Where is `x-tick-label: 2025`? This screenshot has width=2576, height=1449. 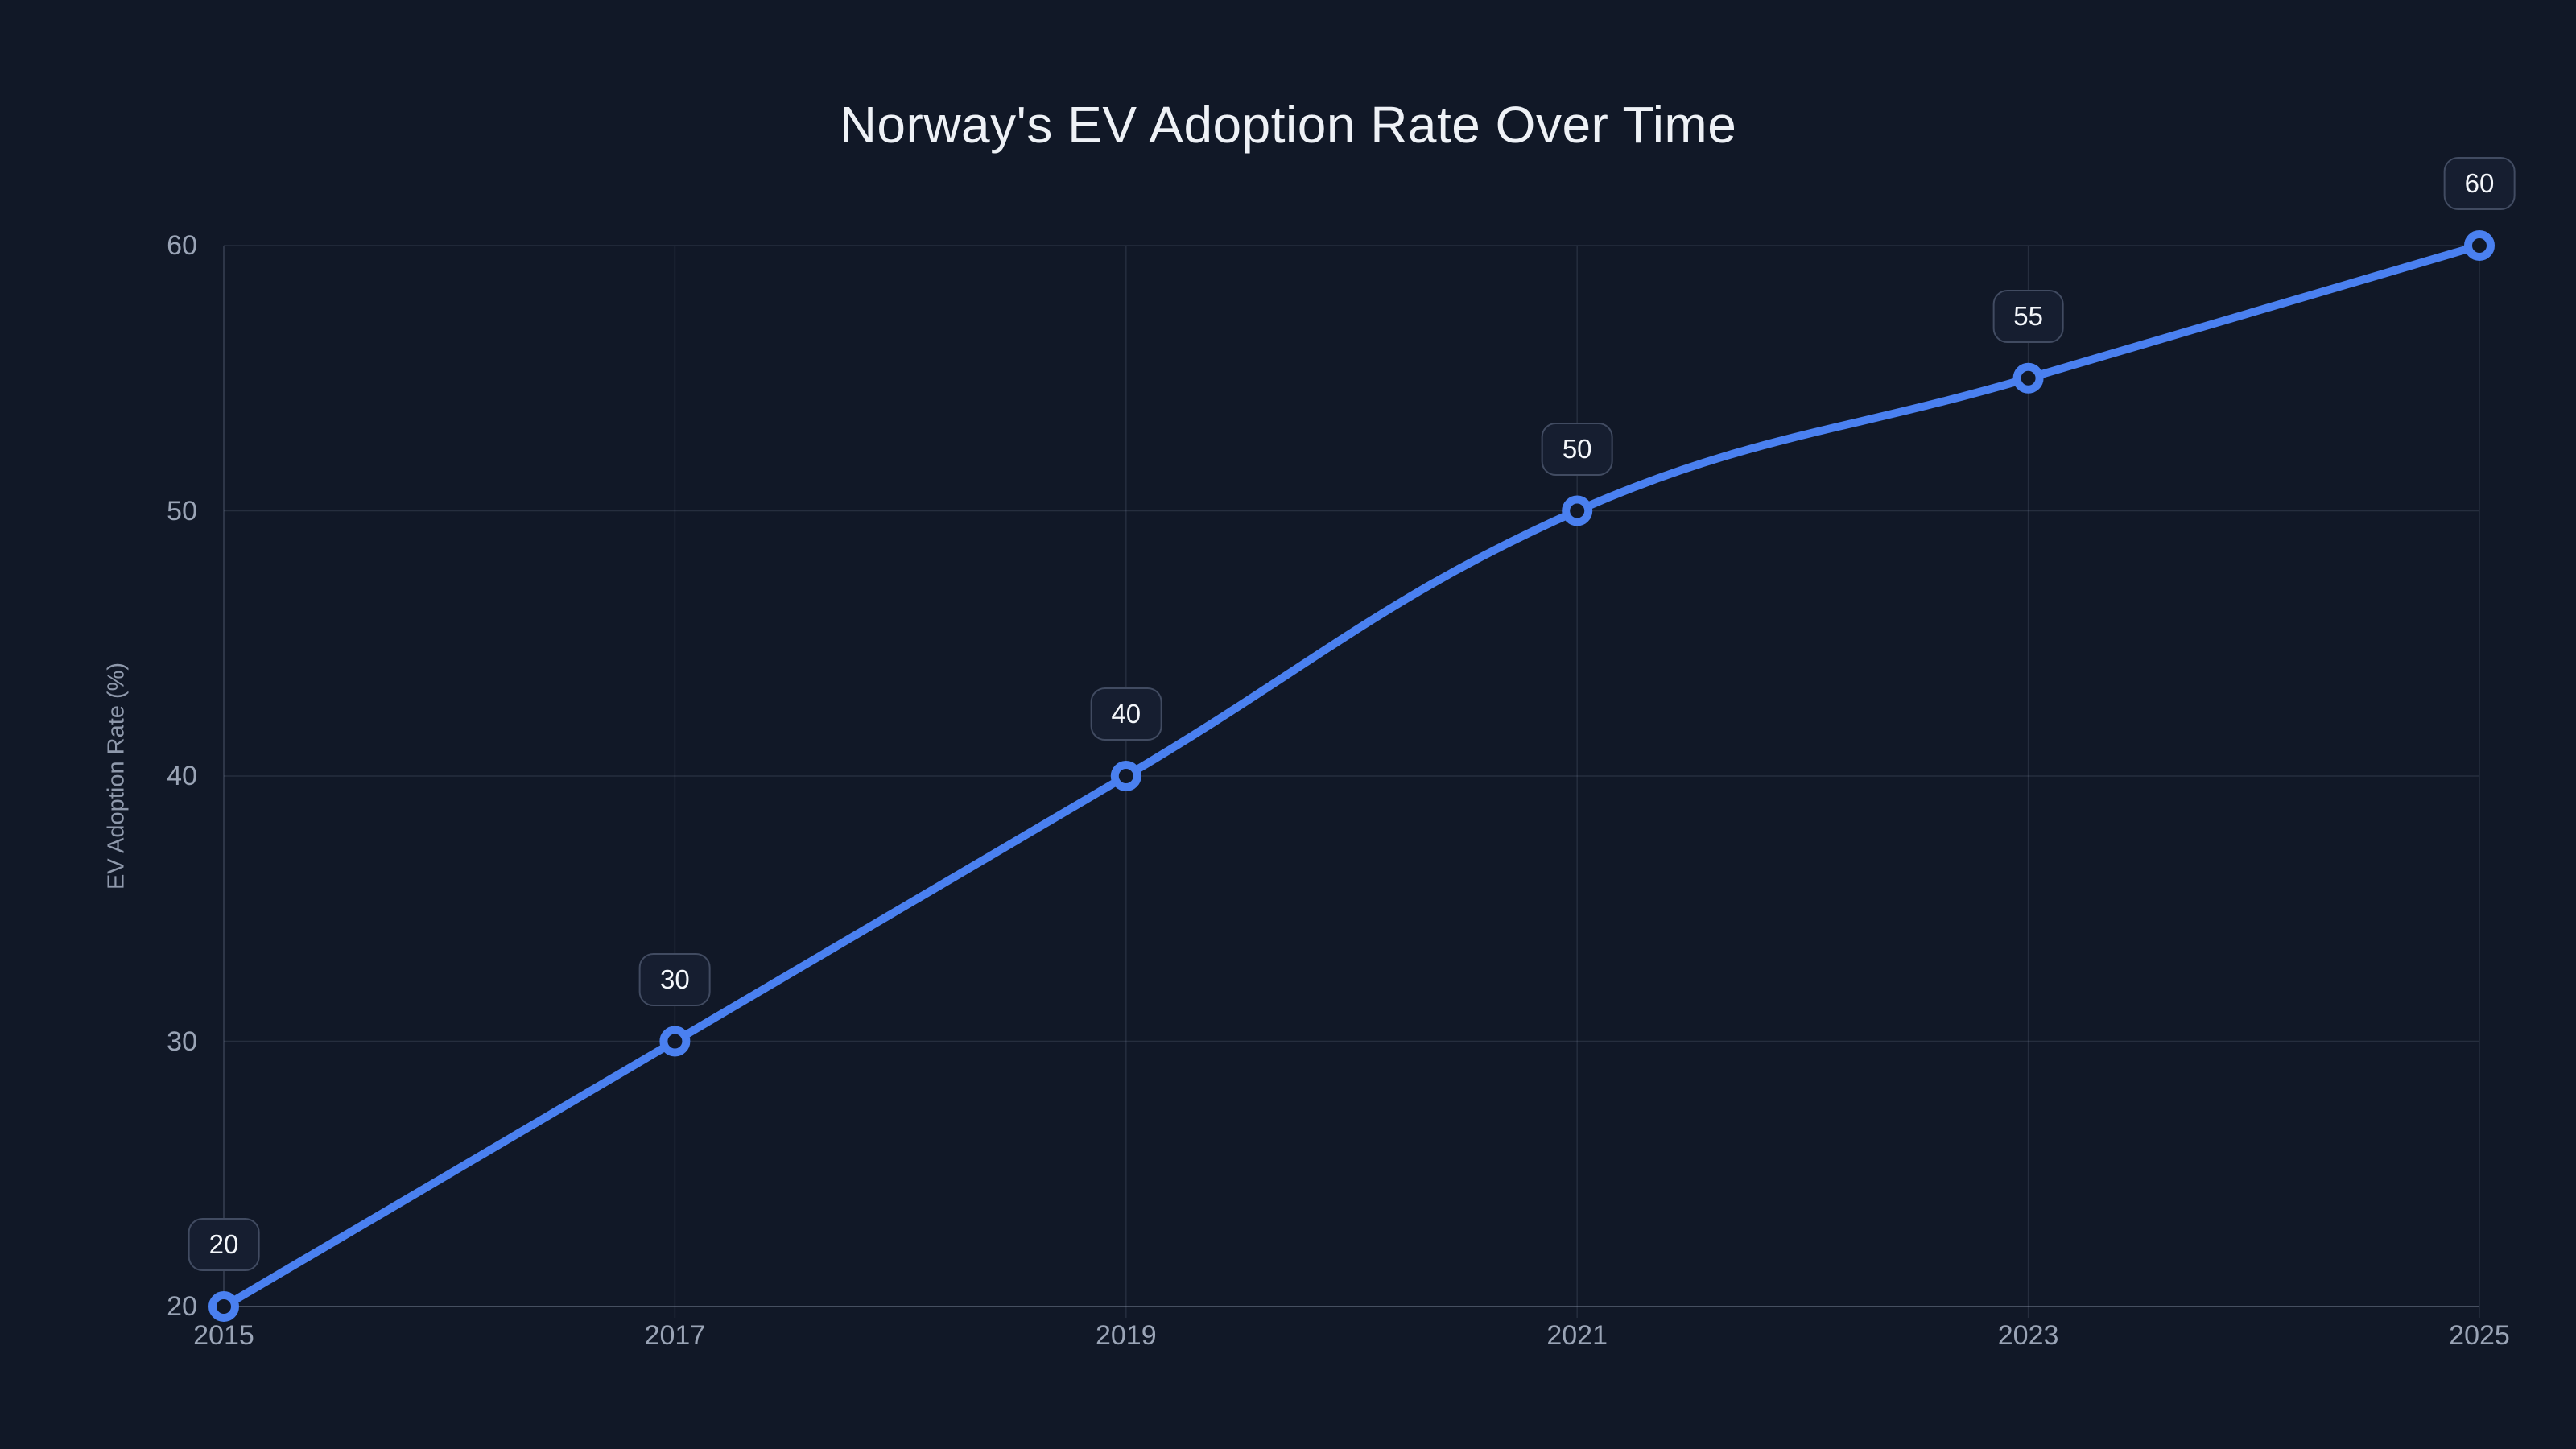
x-tick-label: 2025 is located at coordinates (2479, 1335).